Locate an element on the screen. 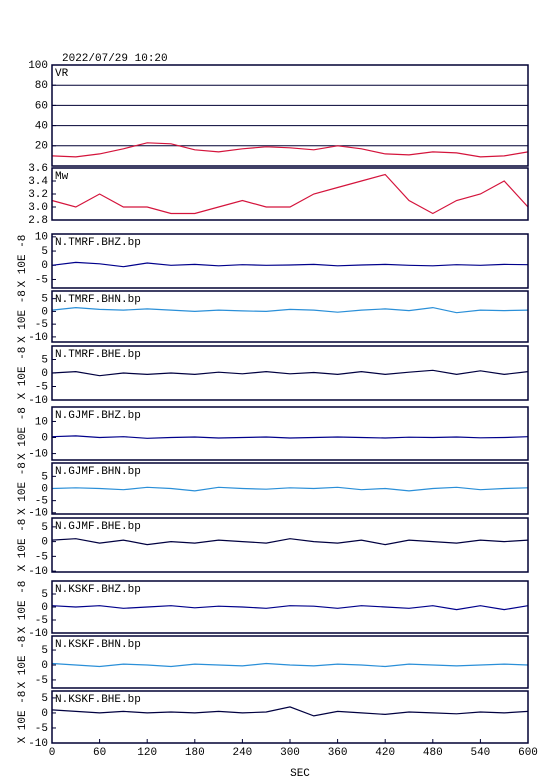 The image size is (554, 781). series-name: VR is located at coordinates (62, 74).